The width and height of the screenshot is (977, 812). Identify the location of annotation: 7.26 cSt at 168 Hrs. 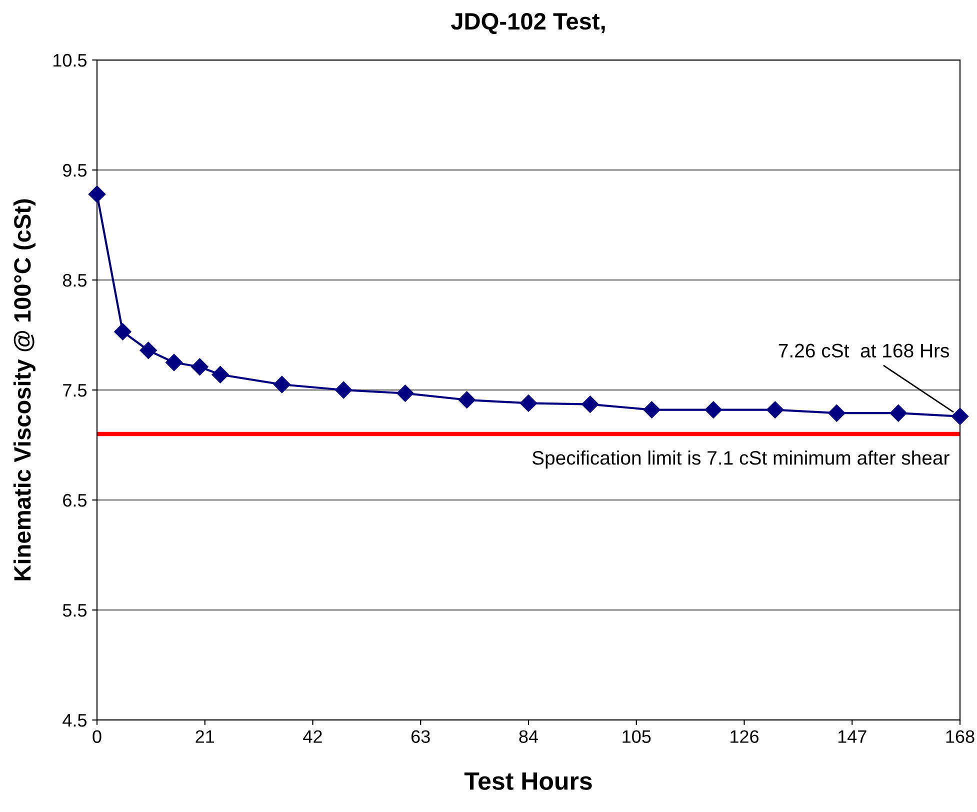
(864, 351).